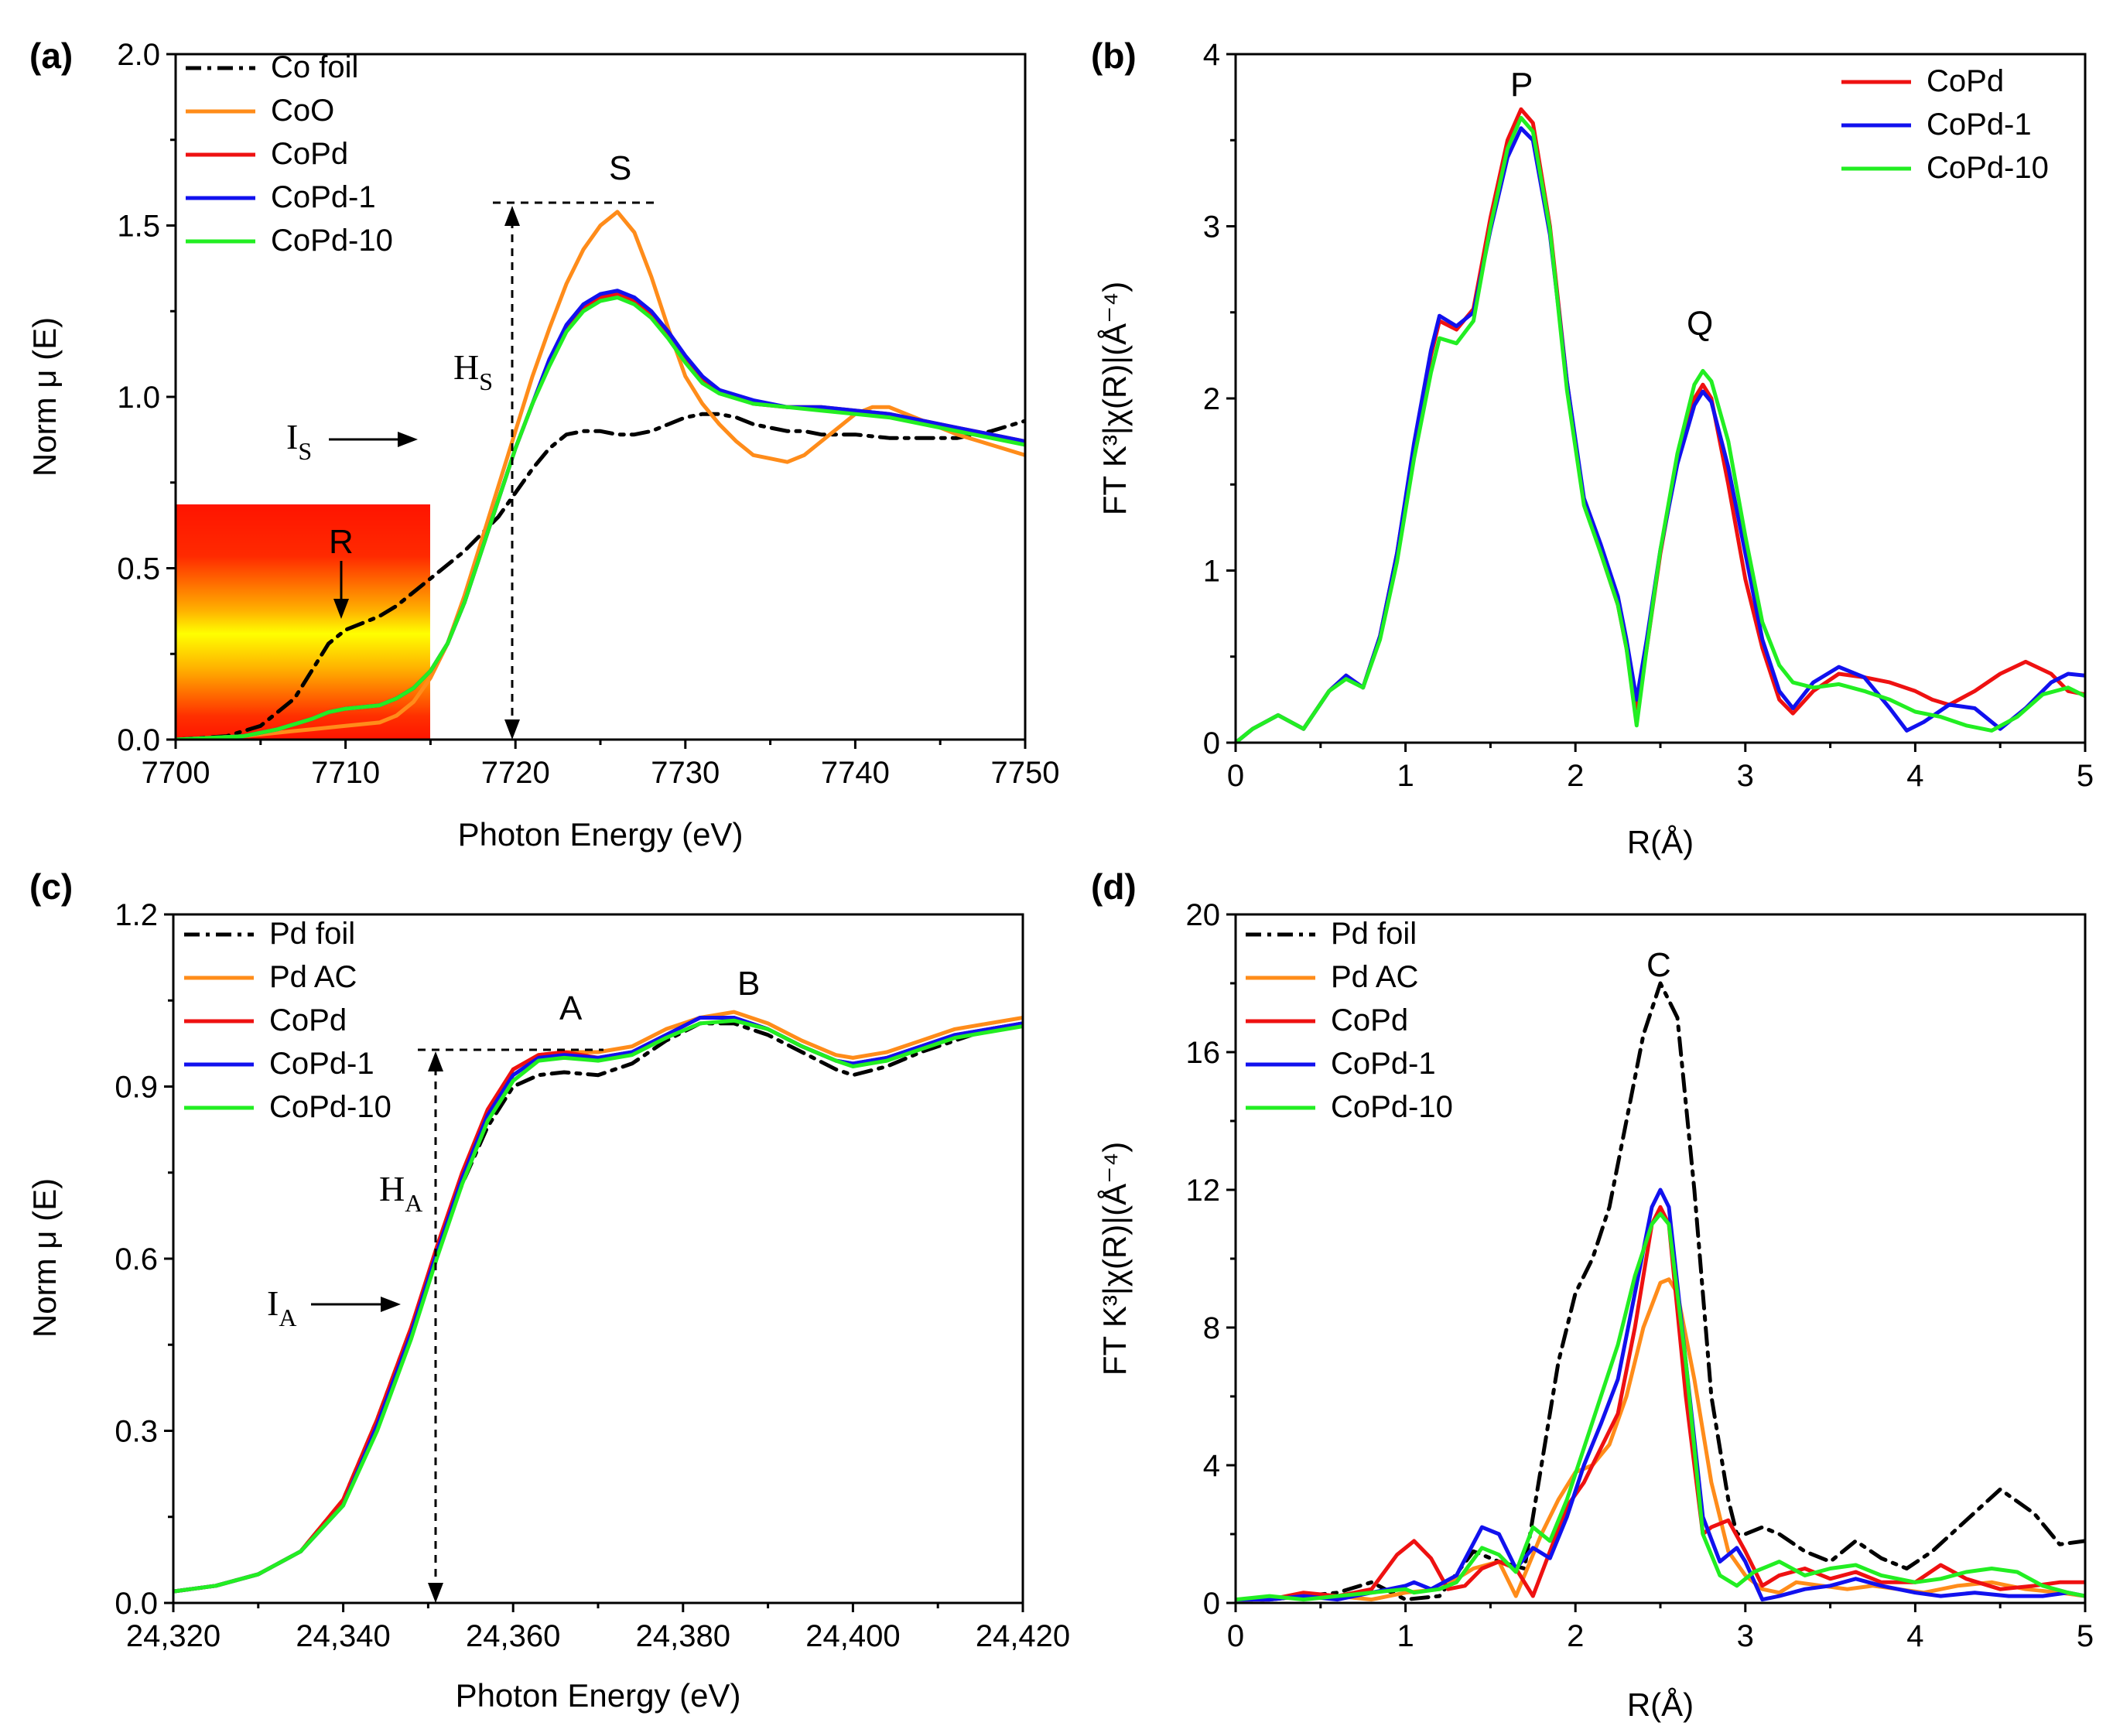 The height and width of the screenshot is (1736, 2113). Describe the element at coordinates (314, 67) in the screenshot. I see `legend-label: Co foil` at that location.